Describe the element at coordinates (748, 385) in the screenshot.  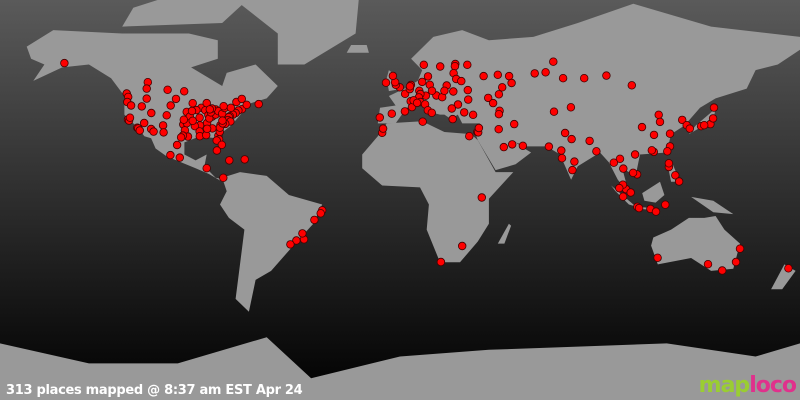
I see `maploco-logo: maploco` at that location.